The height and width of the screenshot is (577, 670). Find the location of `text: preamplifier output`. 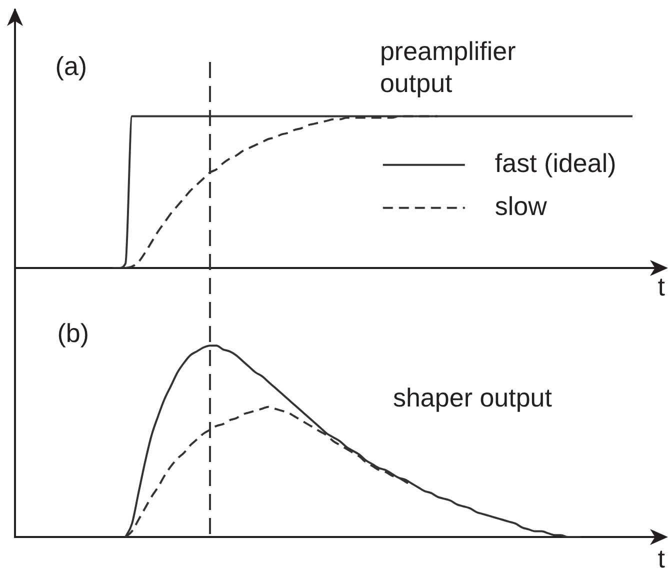

text: preamplifier output is located at coordinates (448, 67).